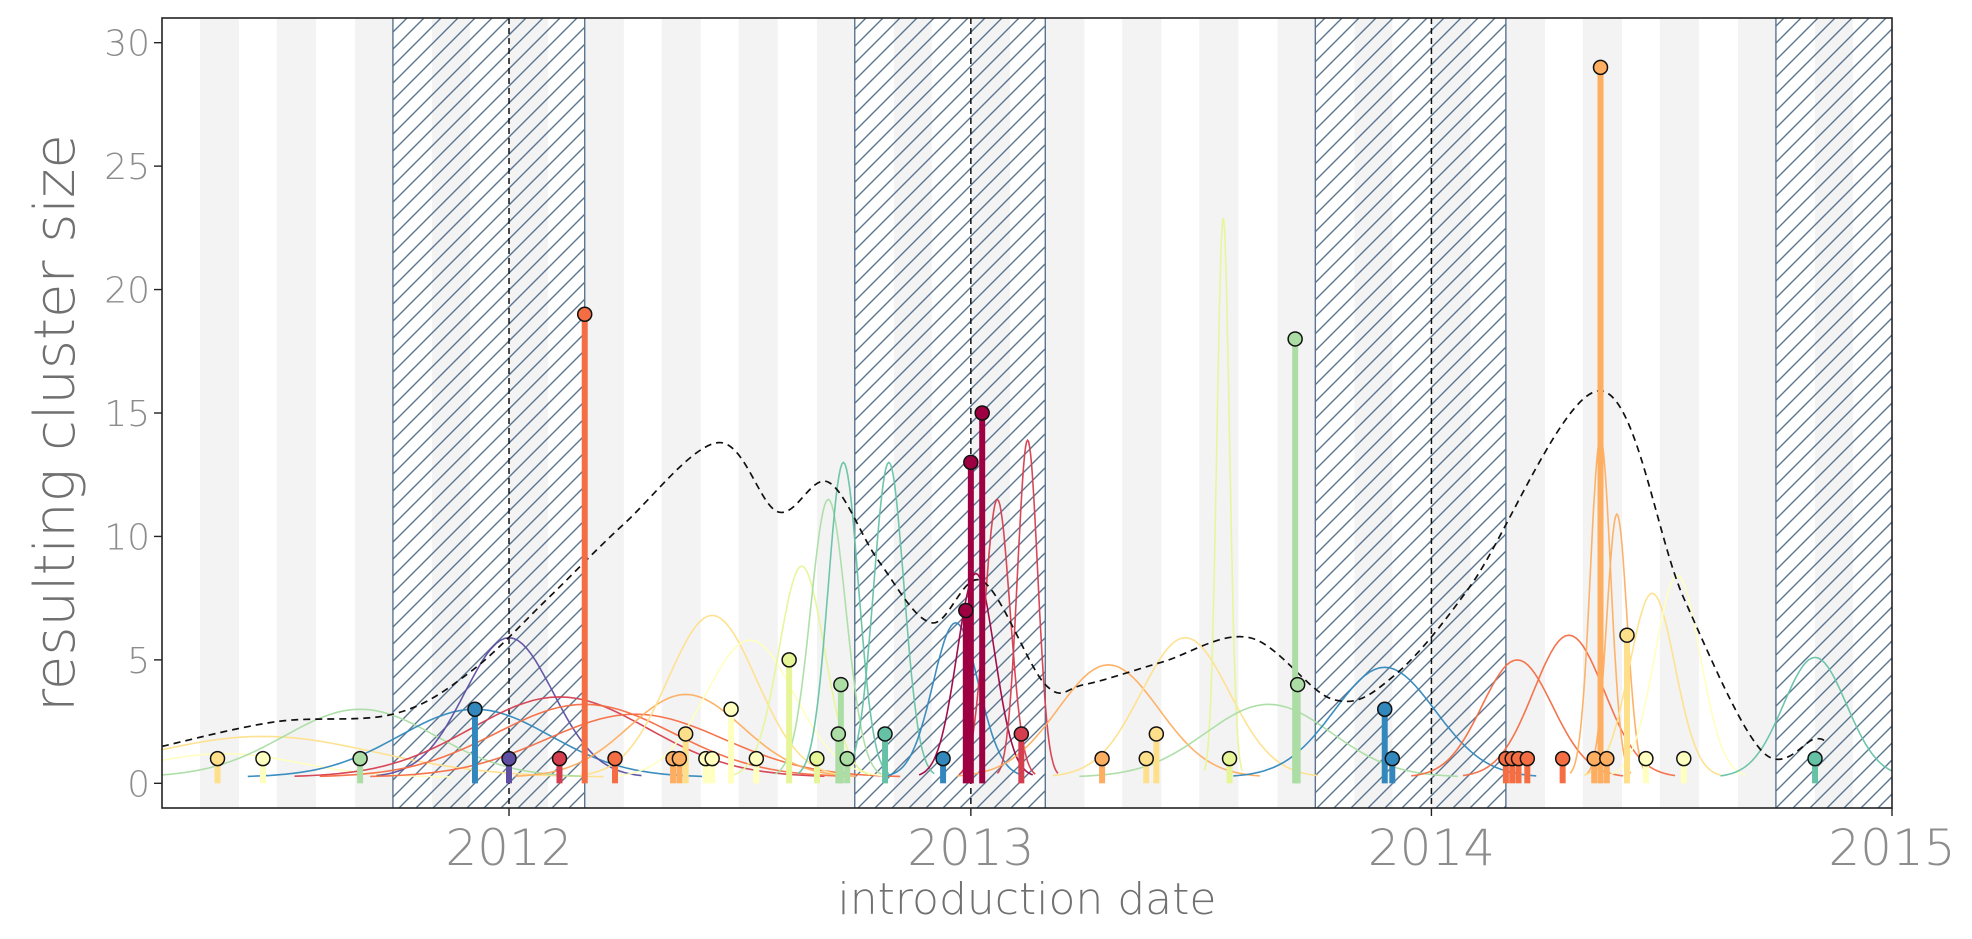  I want to click on y-tick-label: 30, so click(127, 44).